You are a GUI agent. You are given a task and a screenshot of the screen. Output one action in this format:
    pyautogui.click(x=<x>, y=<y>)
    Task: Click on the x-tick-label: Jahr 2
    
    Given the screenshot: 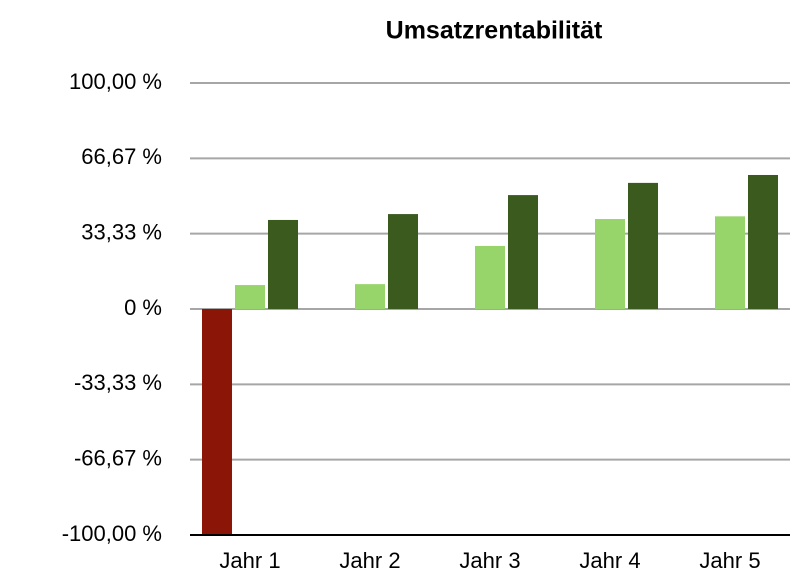 What is the action you would take?
    pyautogui.click(x=369, y=560)
    